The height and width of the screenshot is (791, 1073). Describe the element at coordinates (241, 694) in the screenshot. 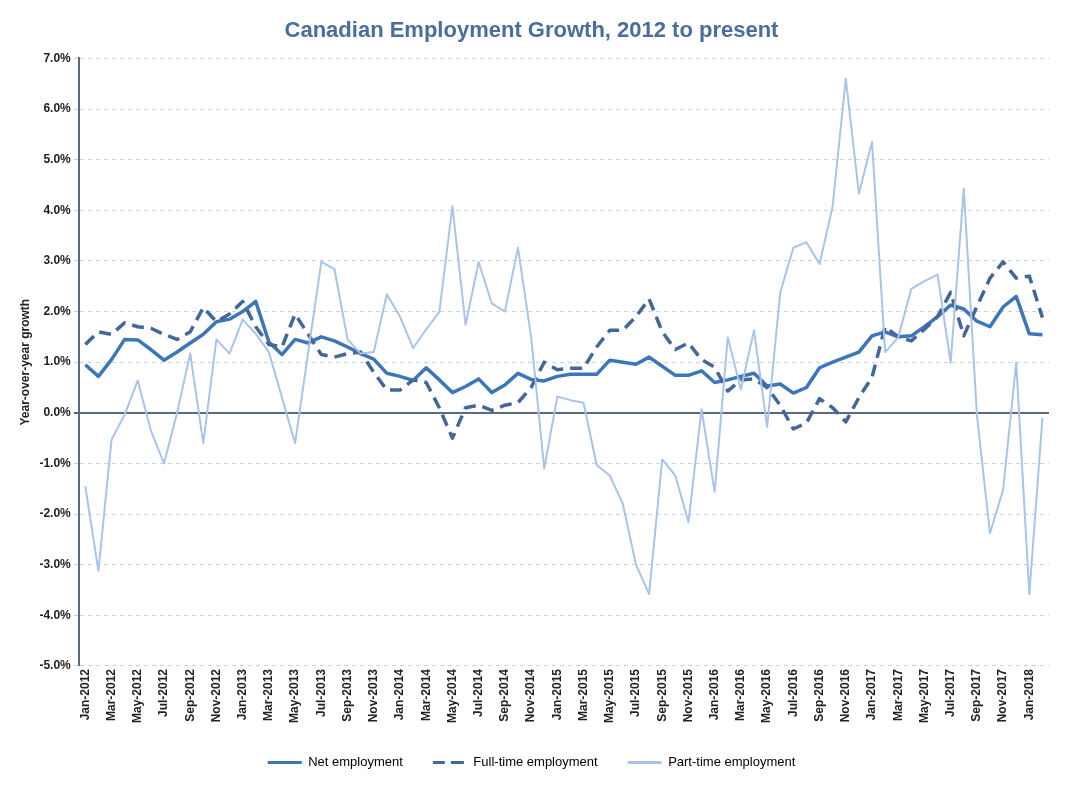

I see `x-tick-label: Jan-2013` at that location.